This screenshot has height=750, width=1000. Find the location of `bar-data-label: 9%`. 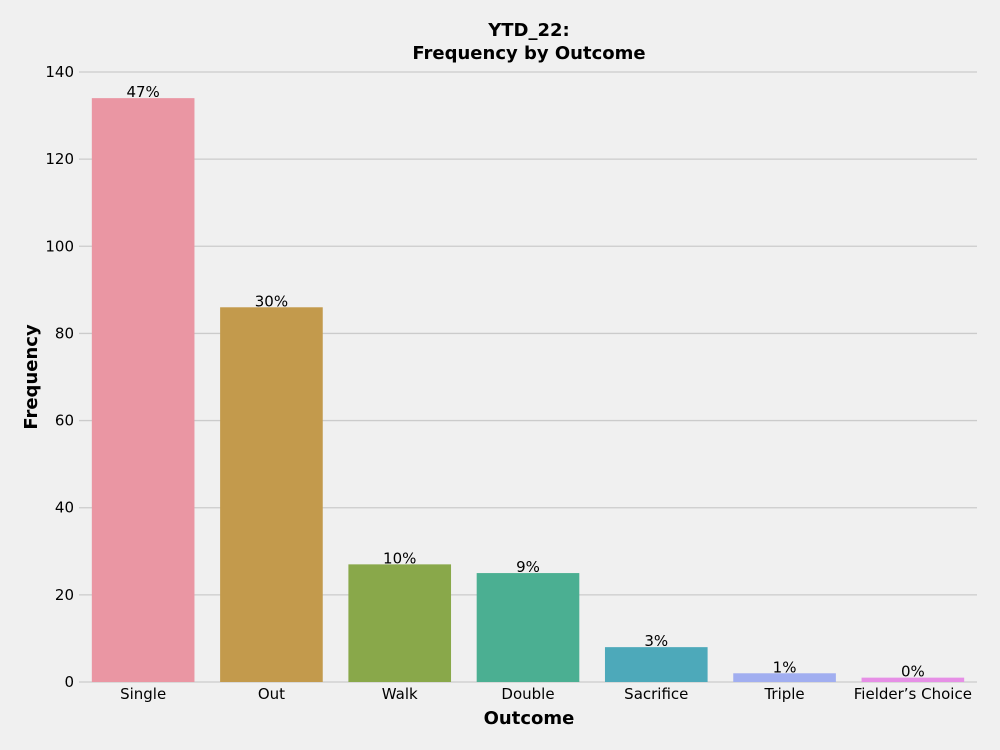

bar-data-label: 9% is located at coordinates (528, 567).